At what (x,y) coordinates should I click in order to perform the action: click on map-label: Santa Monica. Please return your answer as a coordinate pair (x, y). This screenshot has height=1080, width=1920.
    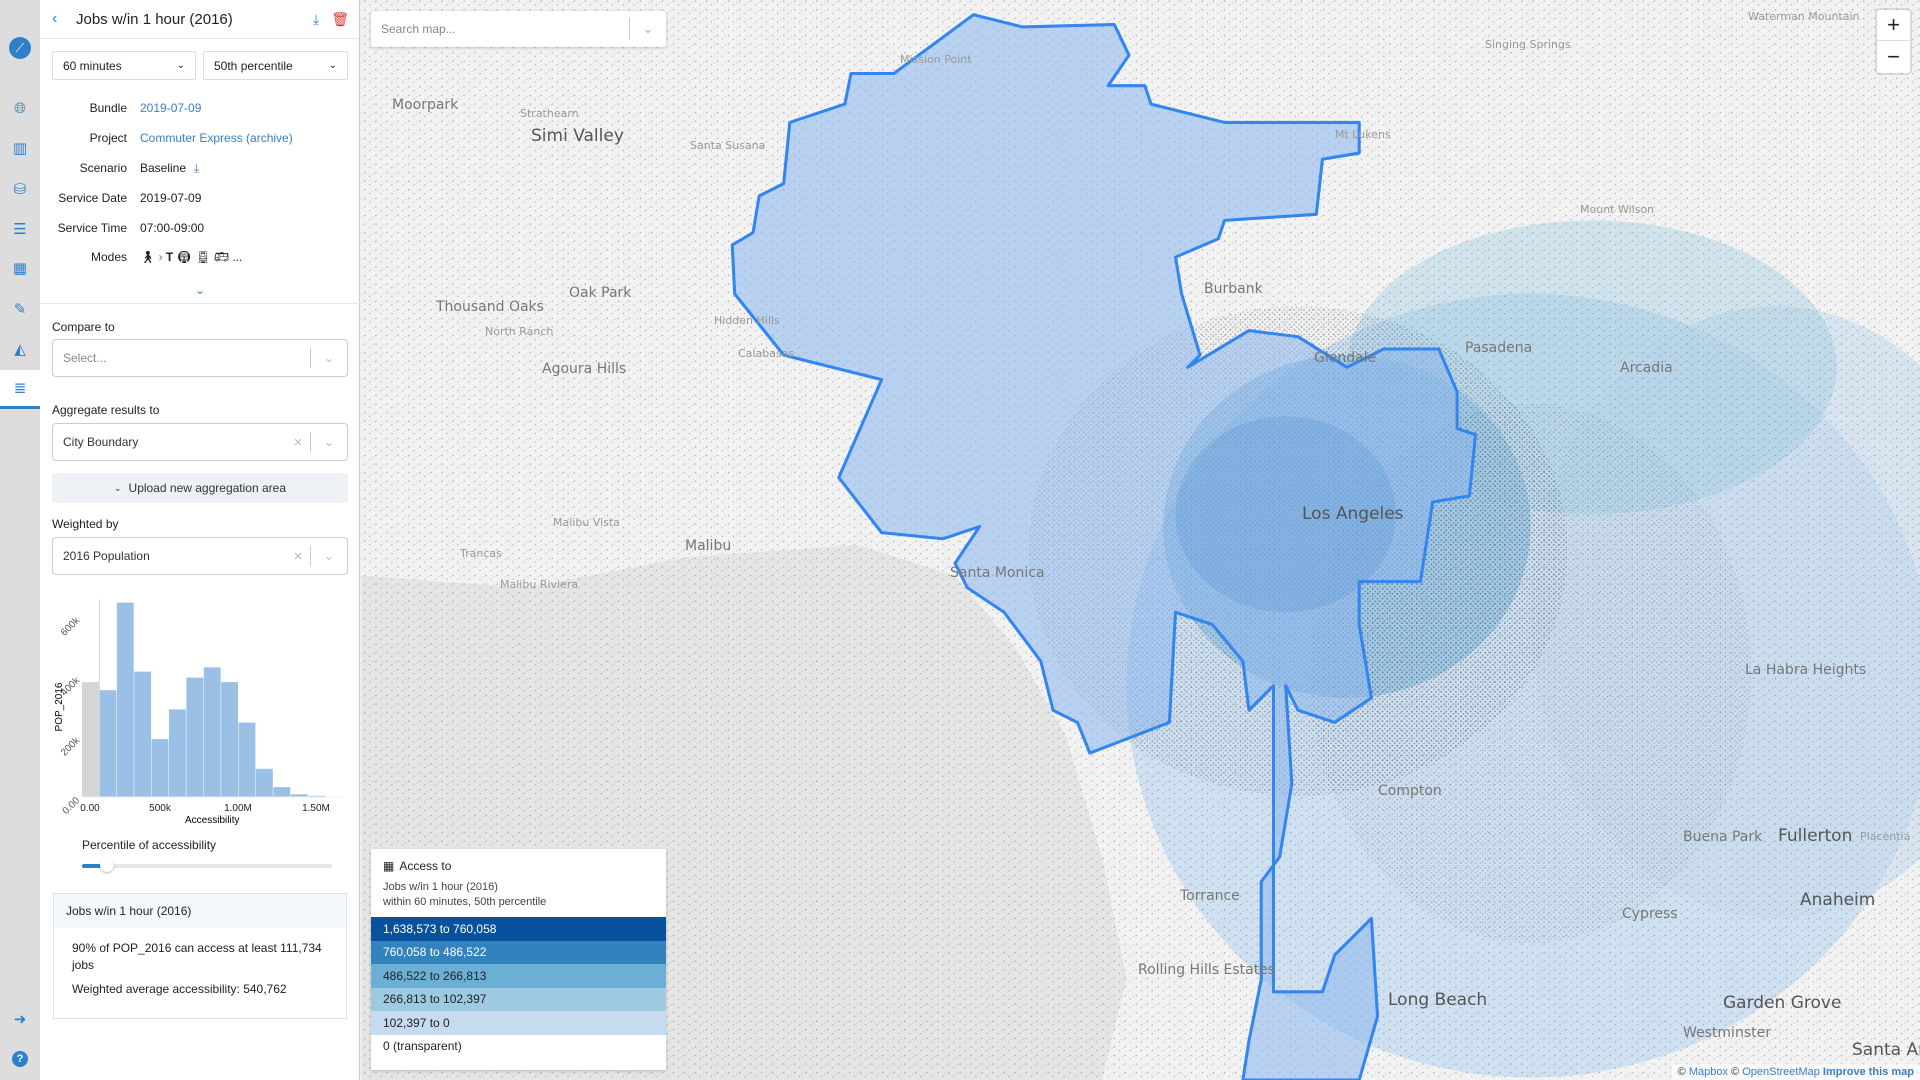
    Looking at the image, I should click on (997, 573).